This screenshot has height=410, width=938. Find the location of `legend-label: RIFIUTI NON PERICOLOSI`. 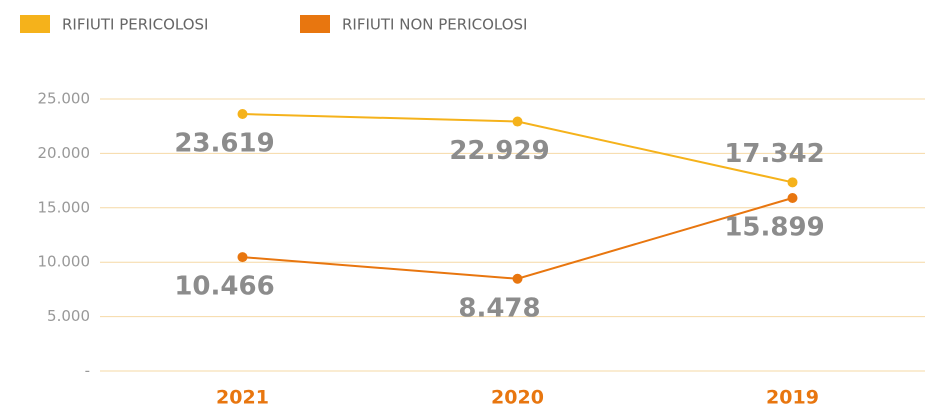

legend-label: RIFIUTI NON PERICOLOSI is located at coordinates (434, 25).